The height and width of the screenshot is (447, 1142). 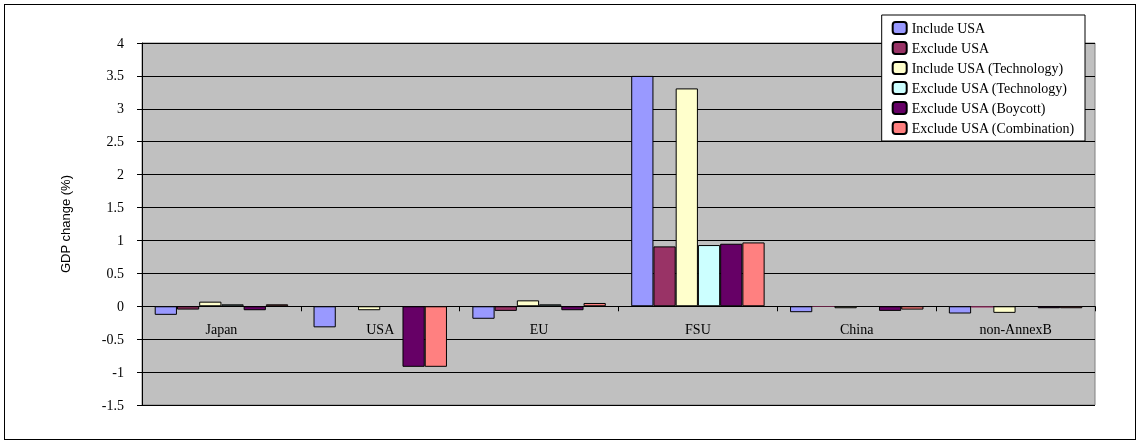 What do you see at coordinates (950, 48) in the screenshot?
I see `legend-label: Exclude USA` at bounding box center [950, 48].